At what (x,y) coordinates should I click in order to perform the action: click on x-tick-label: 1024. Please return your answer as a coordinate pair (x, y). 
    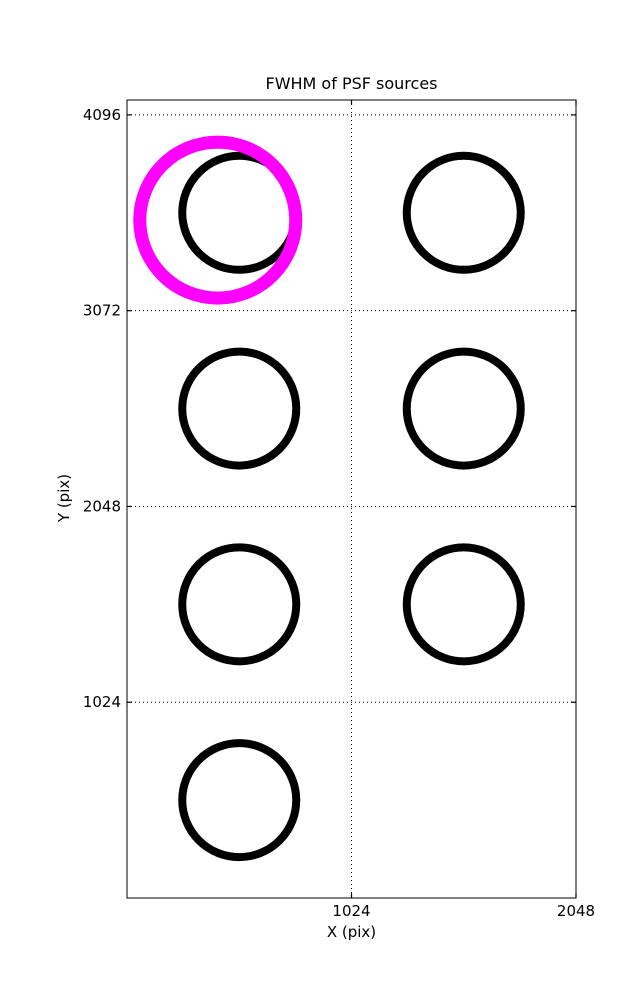
    Looking at the image, I should click on (351, 911).